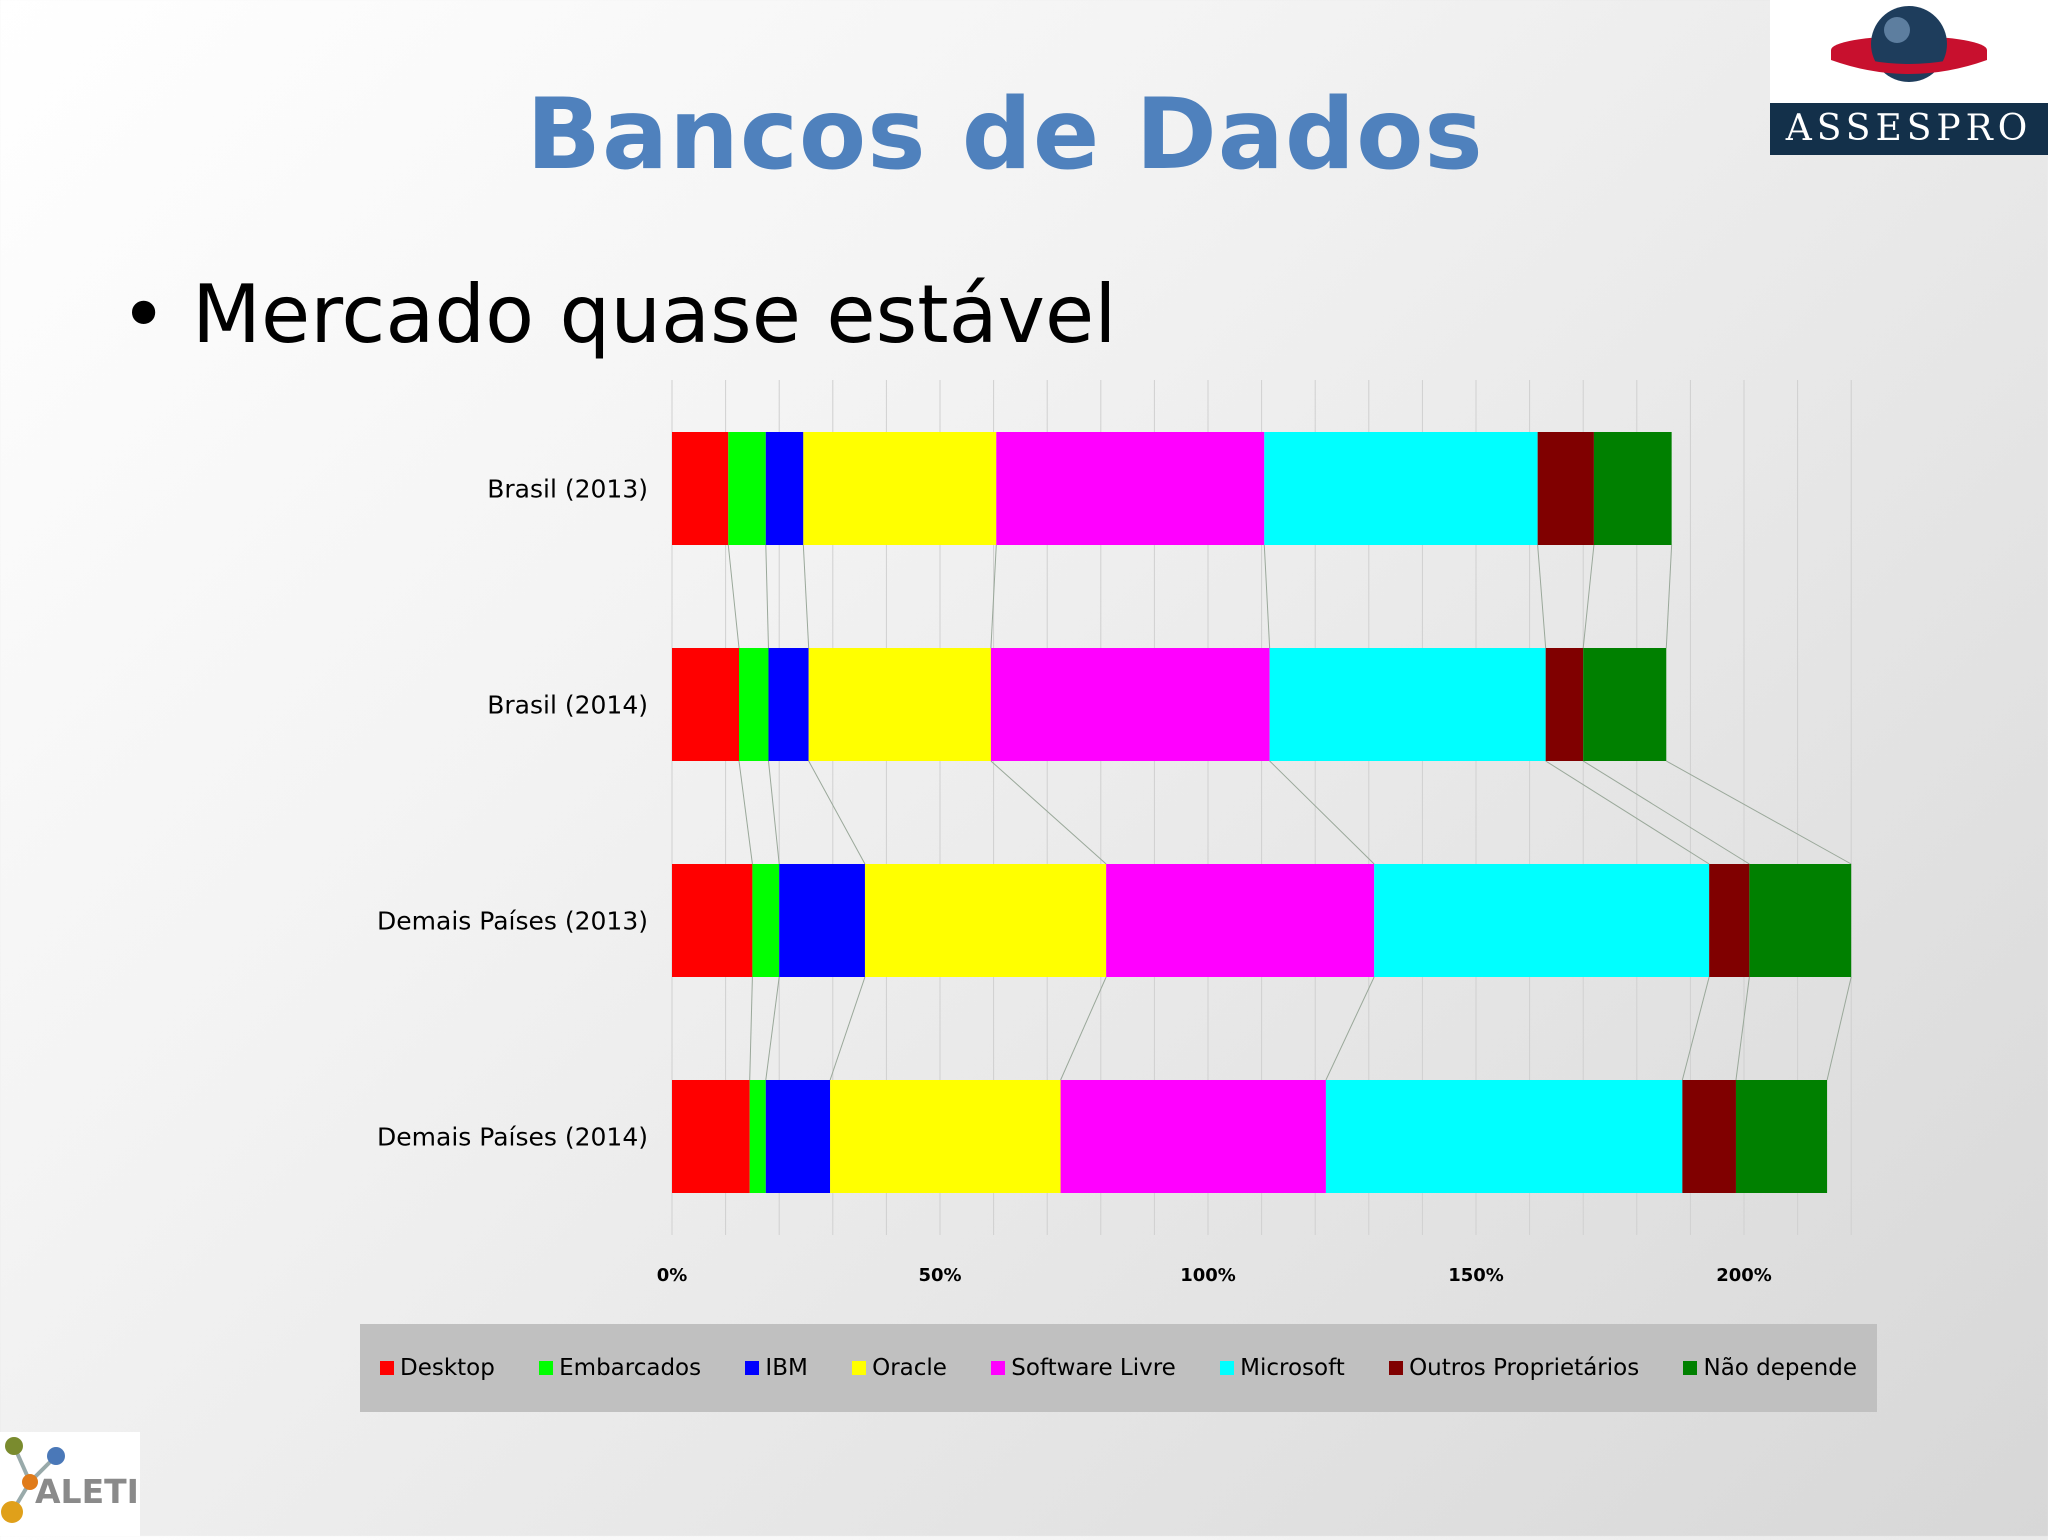 This screenshot has height=1540, width=2048. I want to click on slide-title: Bancos de Dados, so click(1005, 135).